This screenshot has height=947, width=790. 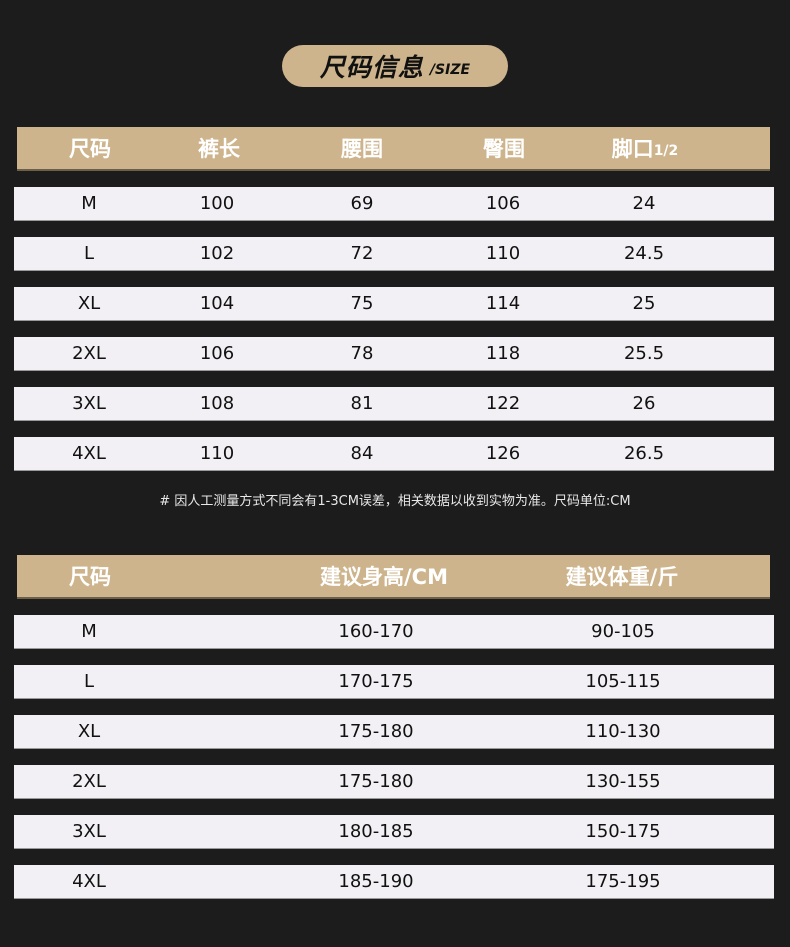 I want to click on recommend_table-row: 3XL 180-185 150-175, so click(x=394, y=832).